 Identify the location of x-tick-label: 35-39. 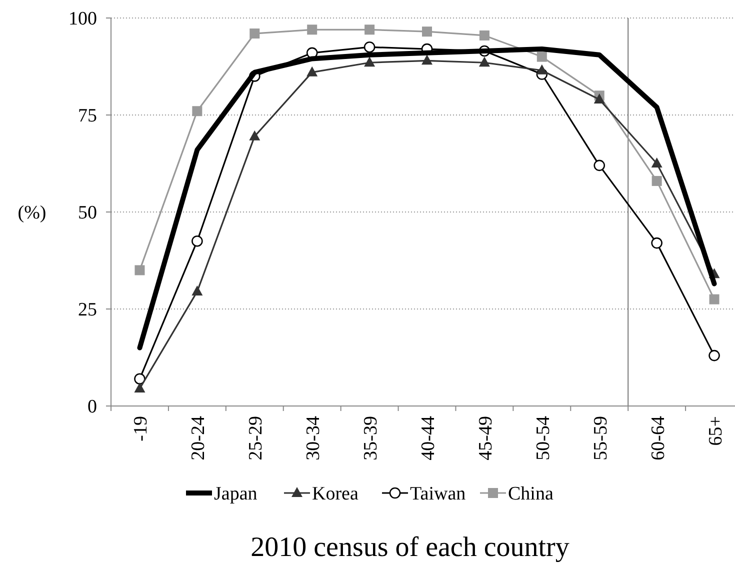
(371, 438).